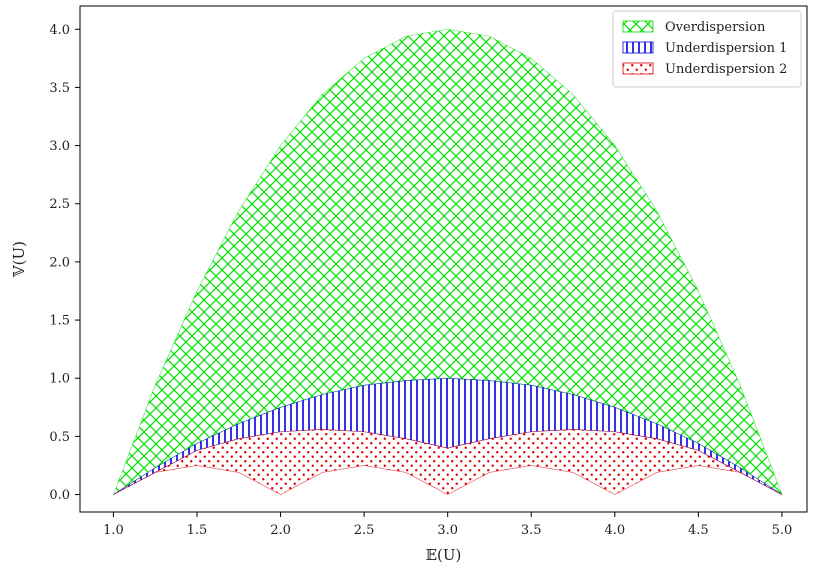 The image size is (817, 578). What do you see at coordinates (715, 27) in the screenshot?
I see `legend-label: Overdispersion` at bounding box center [715, 27].